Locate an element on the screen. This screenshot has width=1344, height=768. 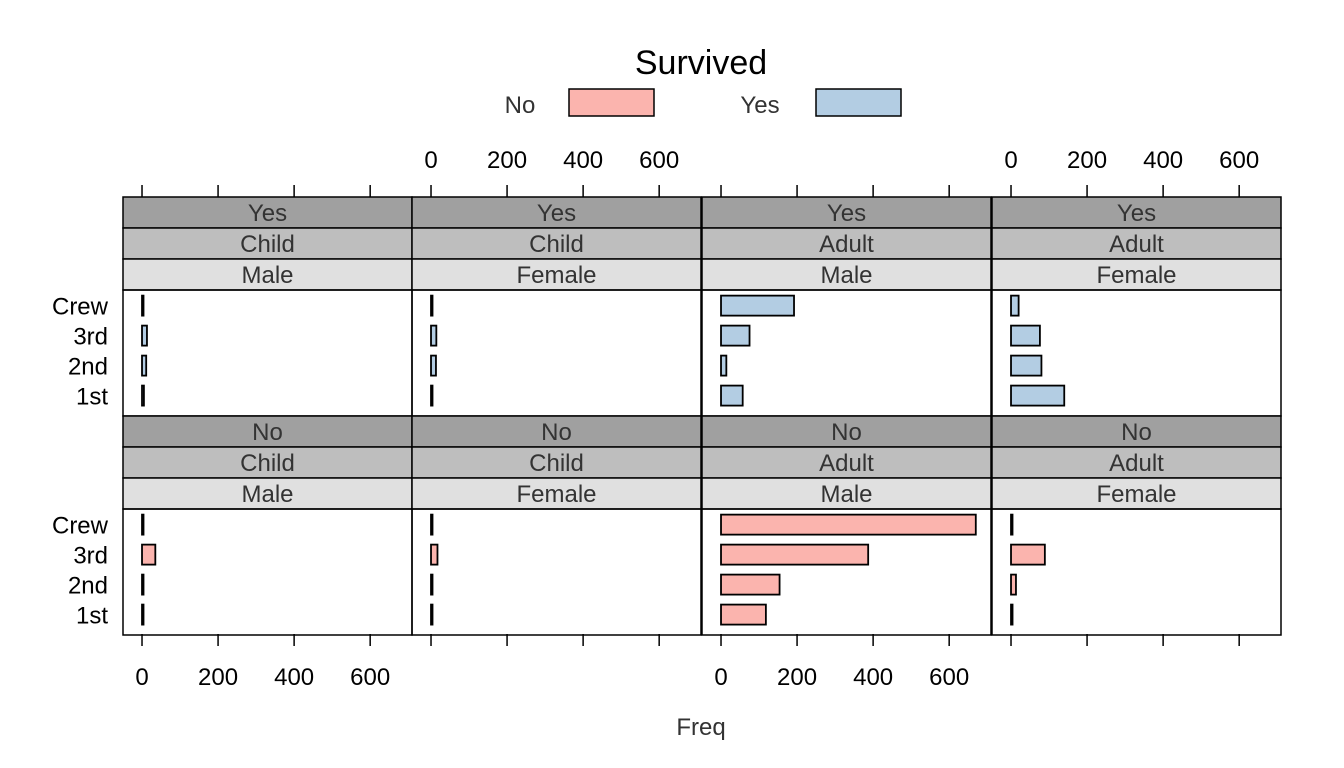
panel-no-child-female: No Child Female is located at coordinates (556, 525).